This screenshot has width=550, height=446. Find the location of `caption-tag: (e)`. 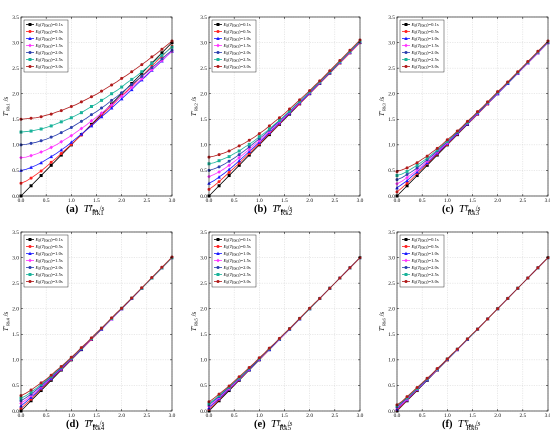

caption-tag: (e) is located at coordinates (260, 424).